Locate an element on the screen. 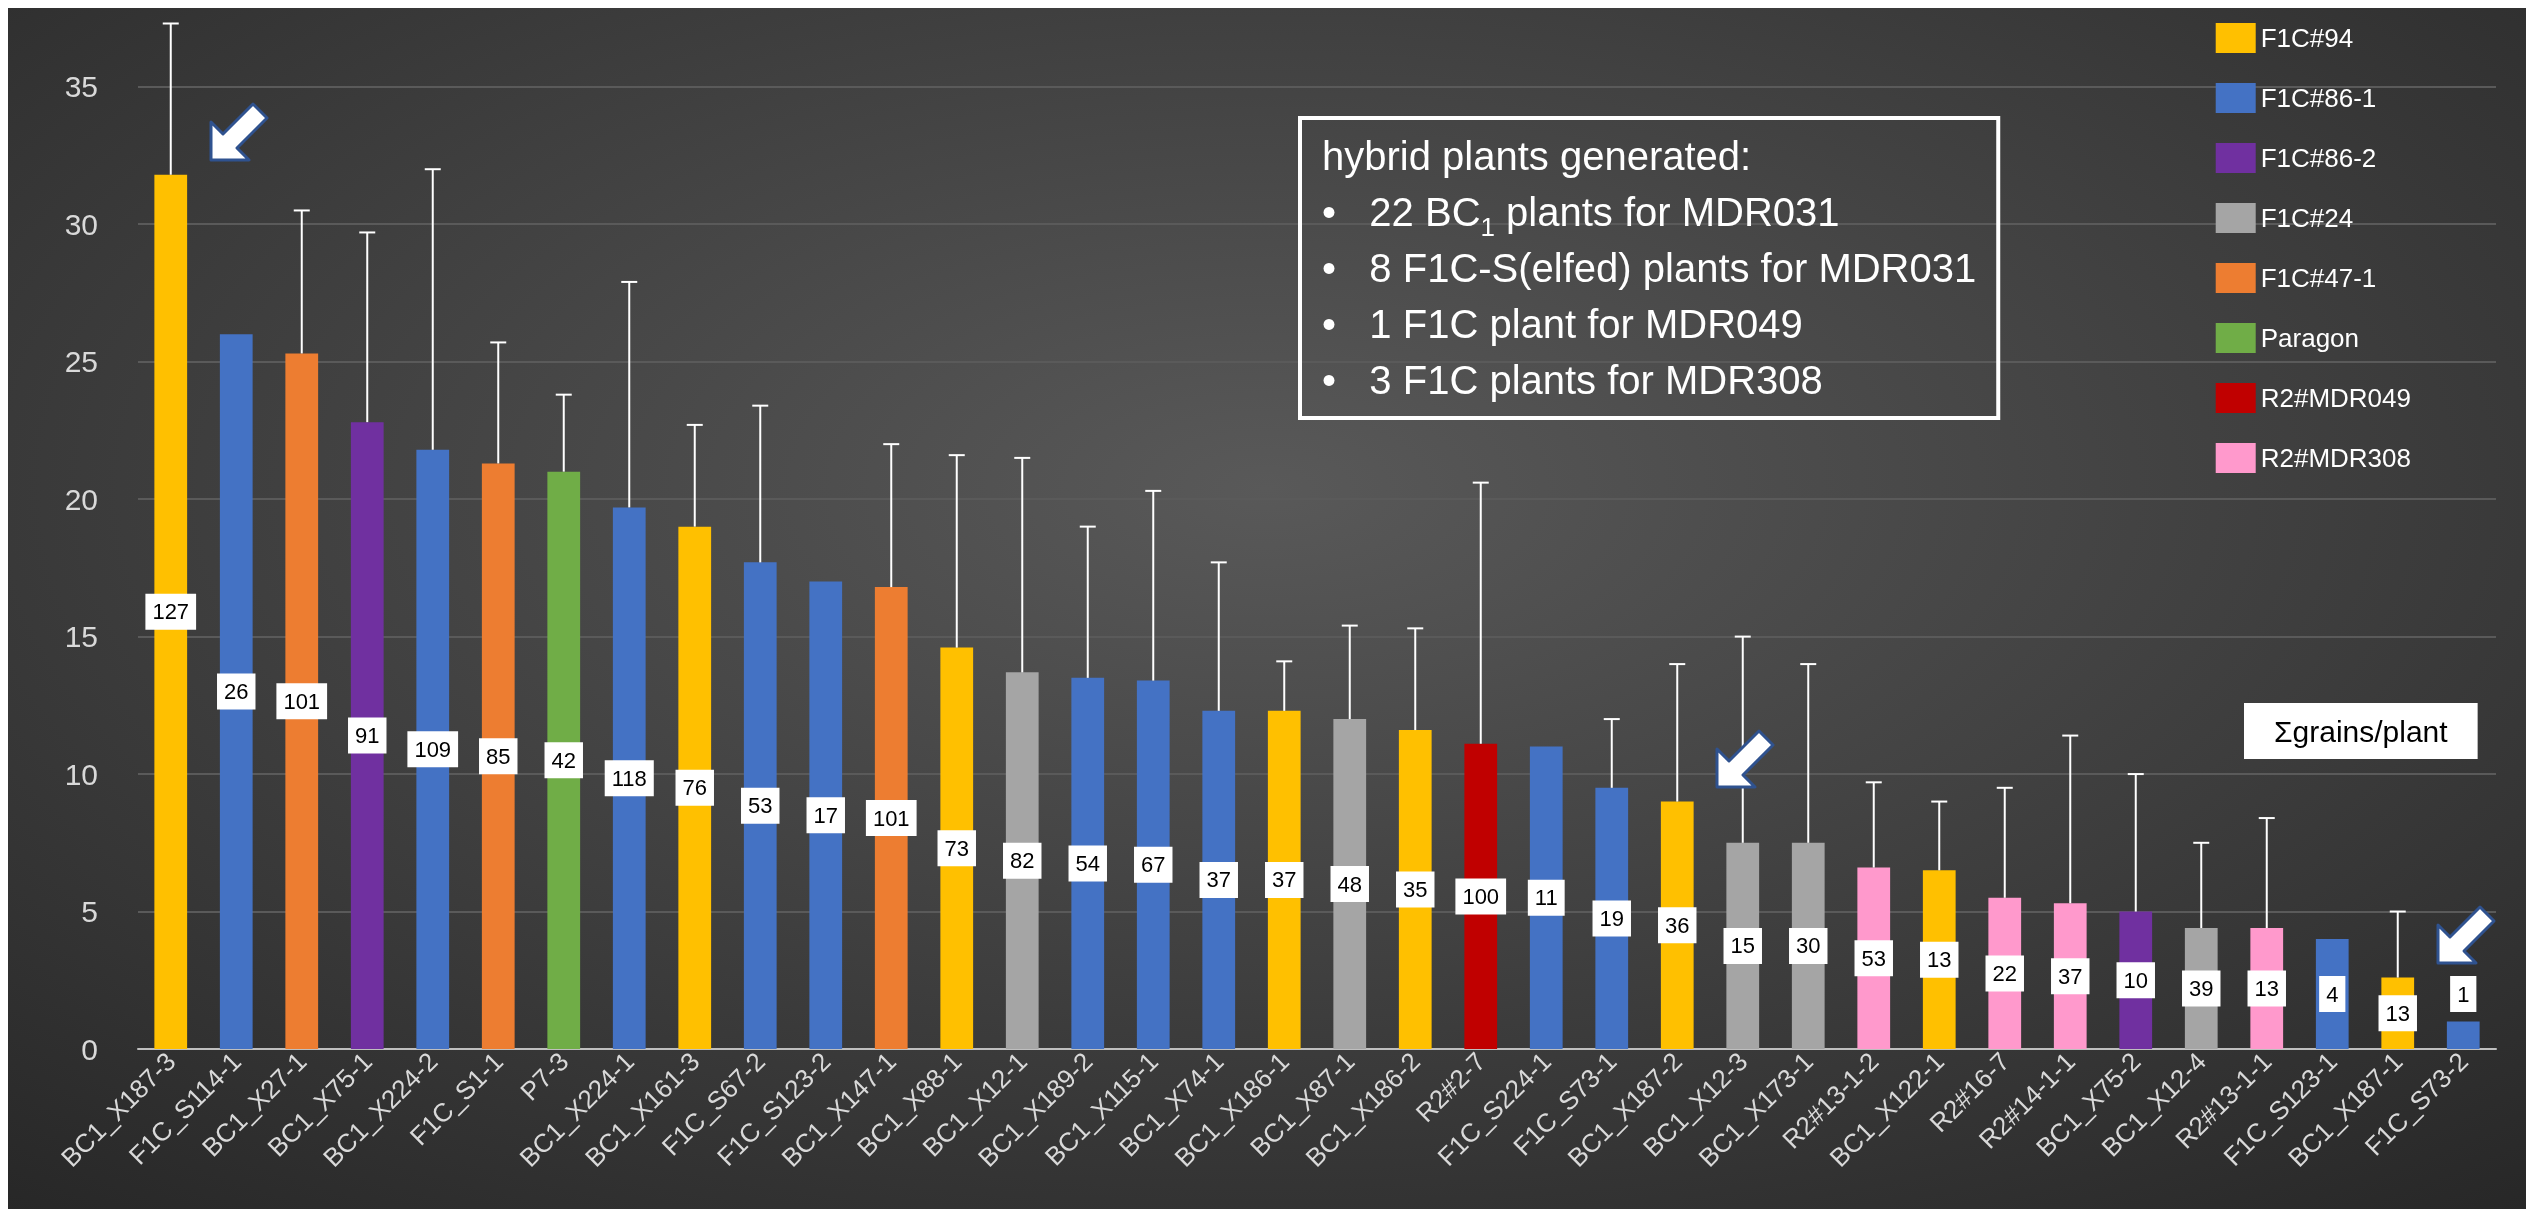 Image resolution: width=2534 pixels, height=1217 pixels. legend-label: F1C#47-1 is located at coordinates (2318, 278).